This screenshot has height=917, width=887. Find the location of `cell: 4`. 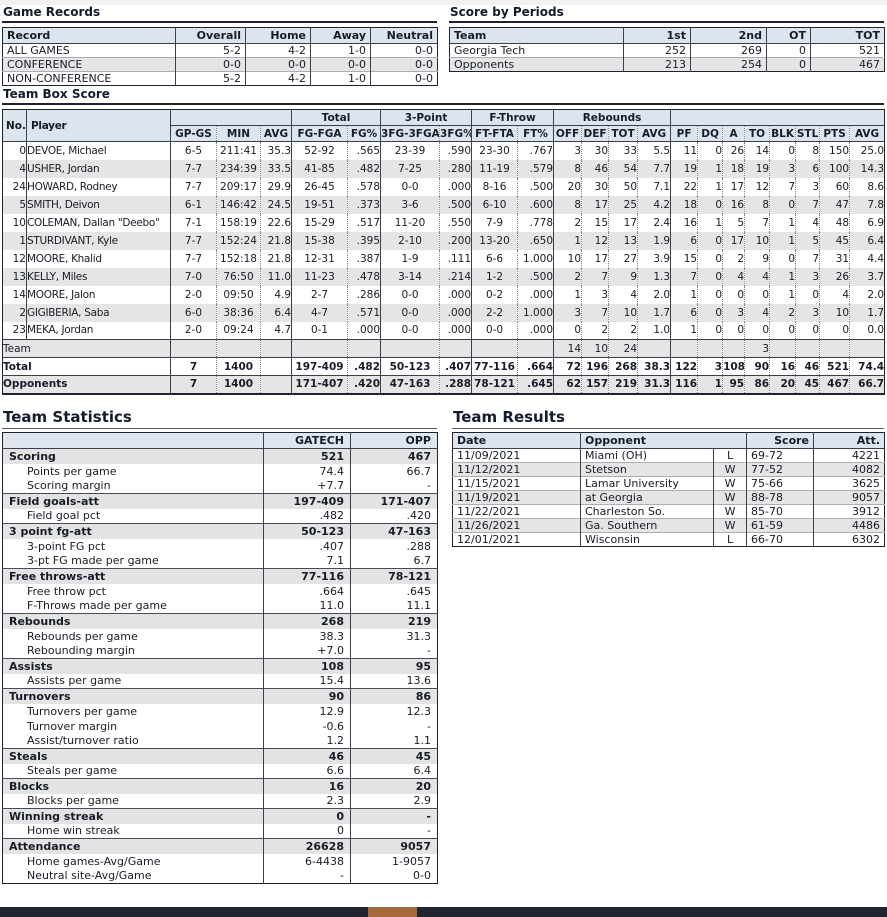

cell: 4 is located at coordinates (757, 312).